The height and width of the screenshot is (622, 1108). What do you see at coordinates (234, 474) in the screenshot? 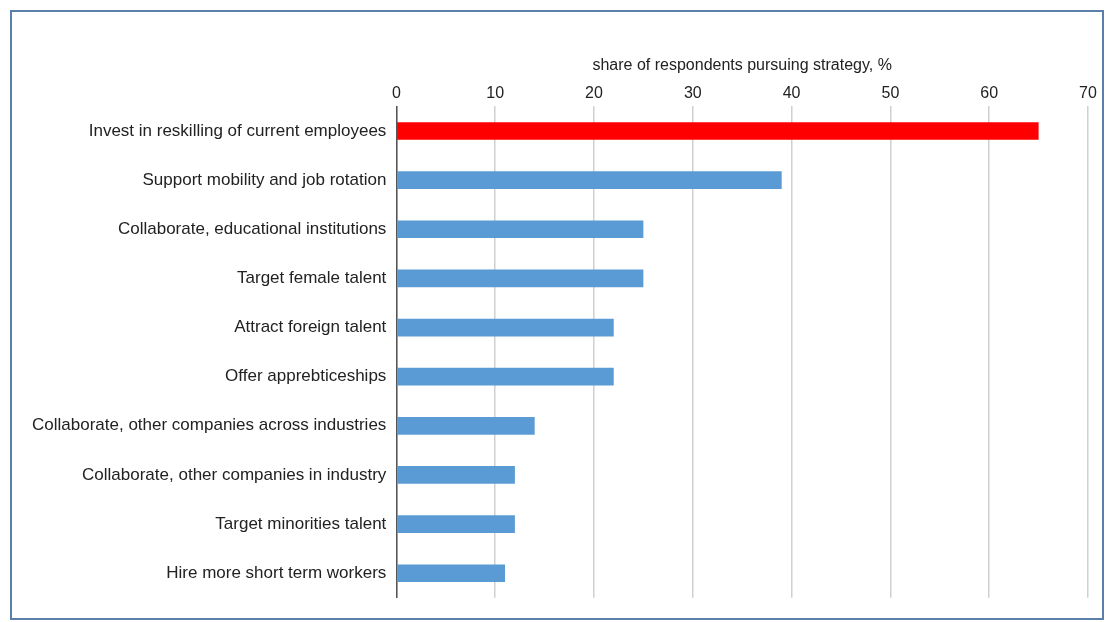
I see `y-tick-label: Collaborate, other companies in industry` at bounding box center [234, 474].